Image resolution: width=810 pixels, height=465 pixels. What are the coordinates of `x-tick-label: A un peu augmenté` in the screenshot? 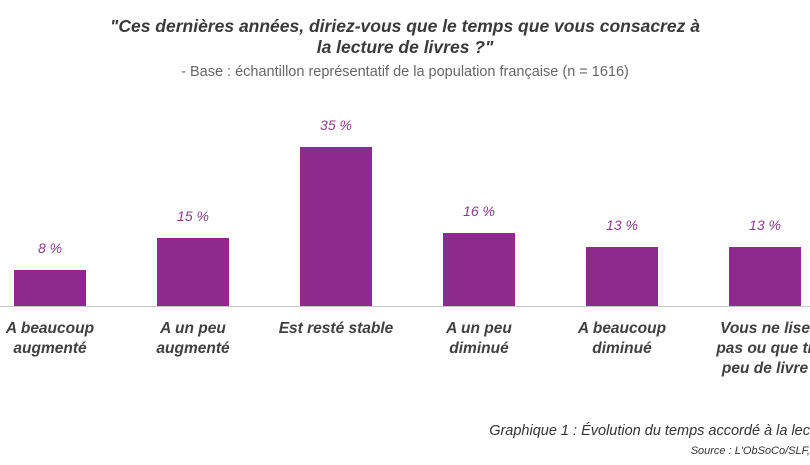 It's located at (193, 338).